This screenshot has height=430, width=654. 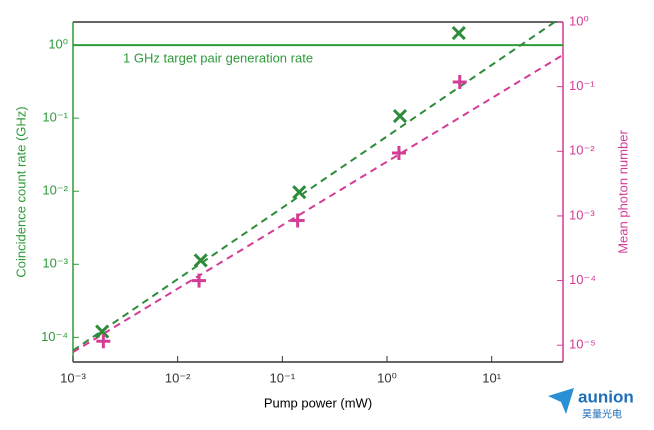 I want to click on reference-label: 1 GHz target pair generation rate, so click(x=218, y=58).